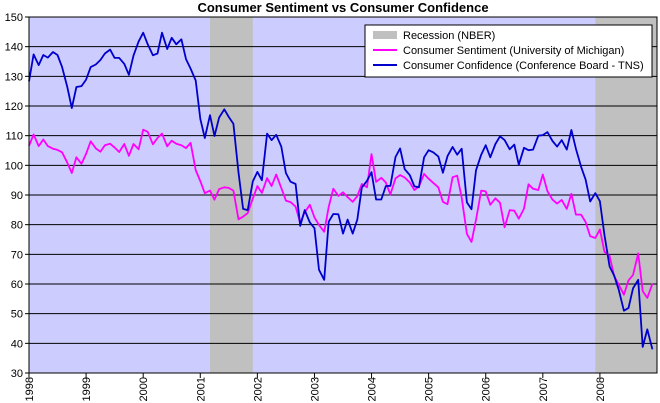 This screenshot has width=660, height=403. What do you see at coordinates (430, 389) in the screenshot?
I see `x-tick-label: 2005` at bounding box center [430, 389].